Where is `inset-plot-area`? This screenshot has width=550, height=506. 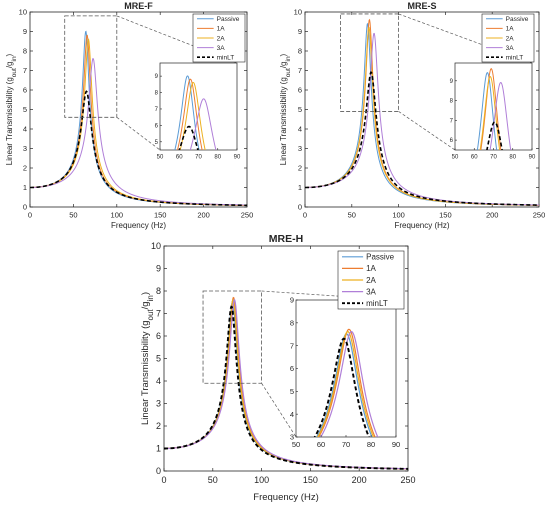
inset-plot-area is located at coordinates (346, 368).